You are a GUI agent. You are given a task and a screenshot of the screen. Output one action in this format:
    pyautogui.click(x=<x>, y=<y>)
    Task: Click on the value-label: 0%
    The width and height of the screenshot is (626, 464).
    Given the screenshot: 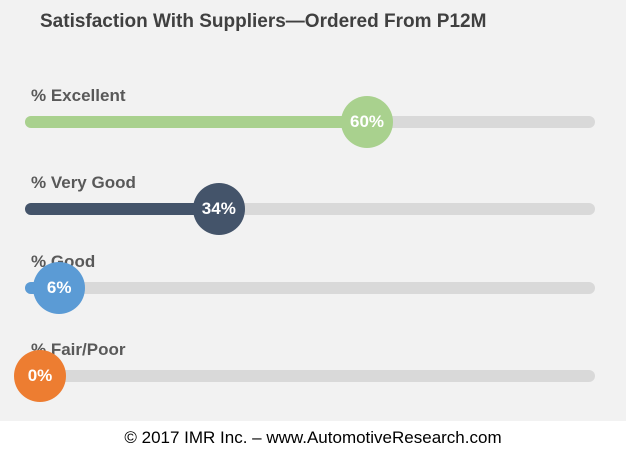 What is the action you would take?
    pyautogui.click(x=40, y=376)
    